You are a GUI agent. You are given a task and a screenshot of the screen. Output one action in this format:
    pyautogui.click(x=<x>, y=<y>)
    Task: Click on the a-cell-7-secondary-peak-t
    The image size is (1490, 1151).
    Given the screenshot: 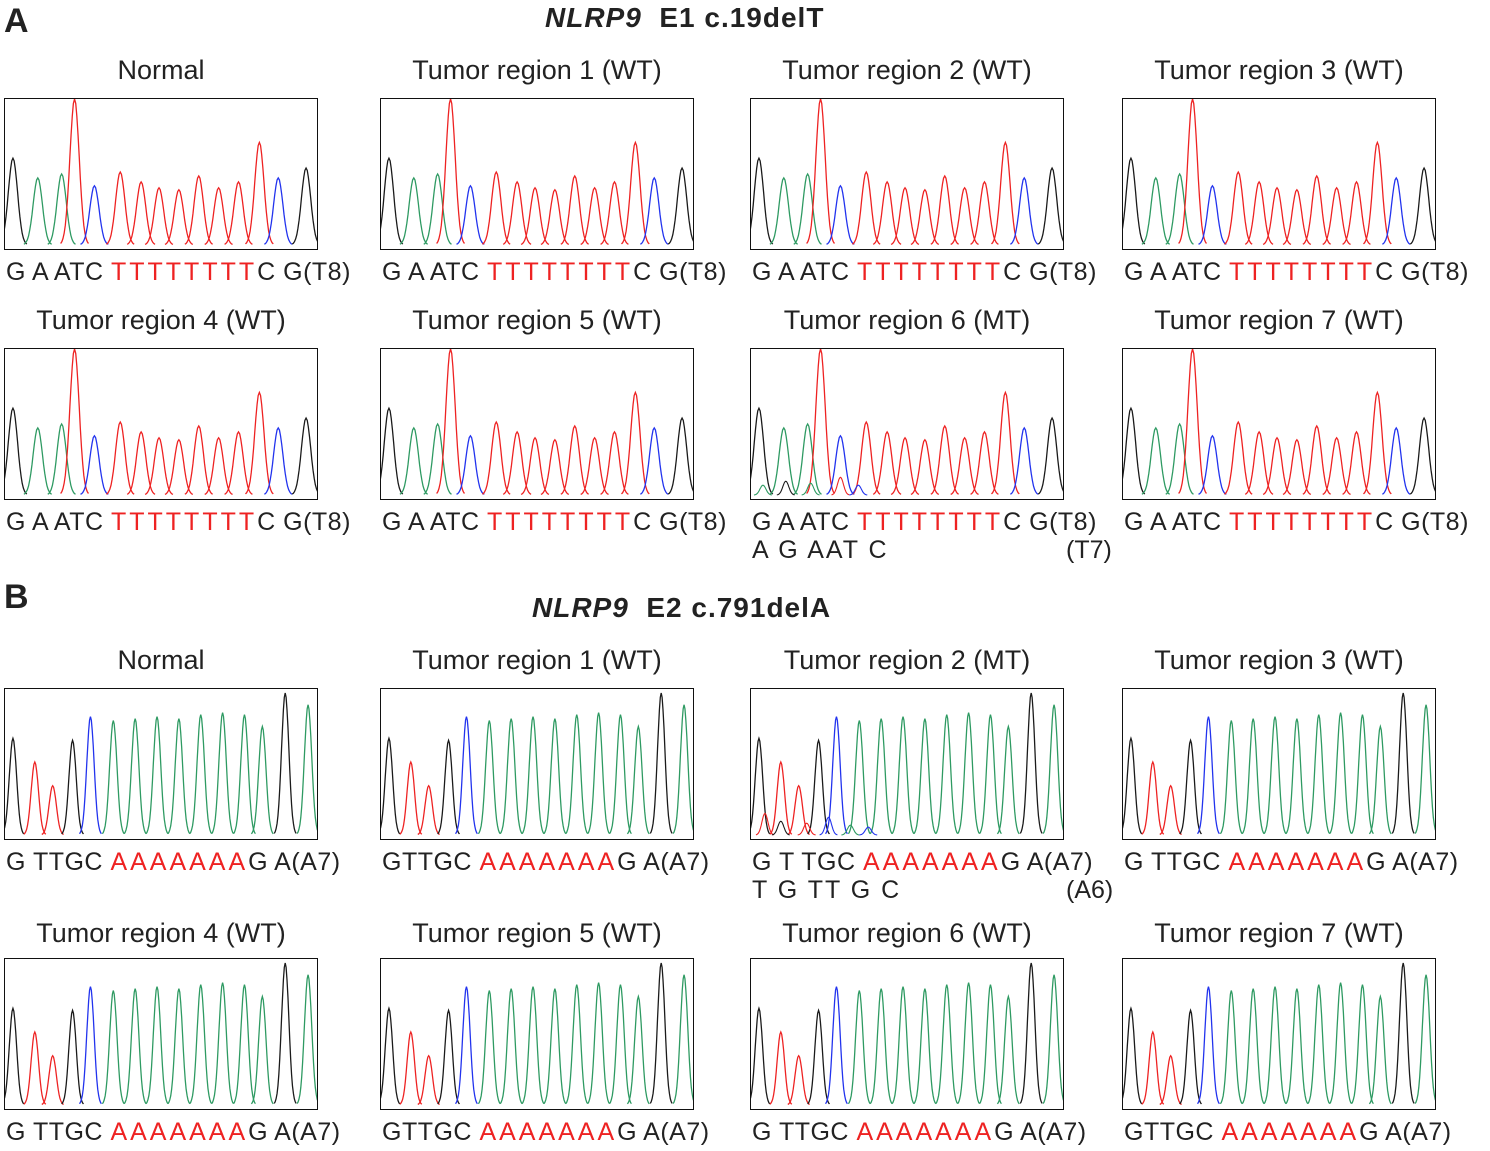 What is the action you would take?
    pyautogui.click(x=840, y=486)
    